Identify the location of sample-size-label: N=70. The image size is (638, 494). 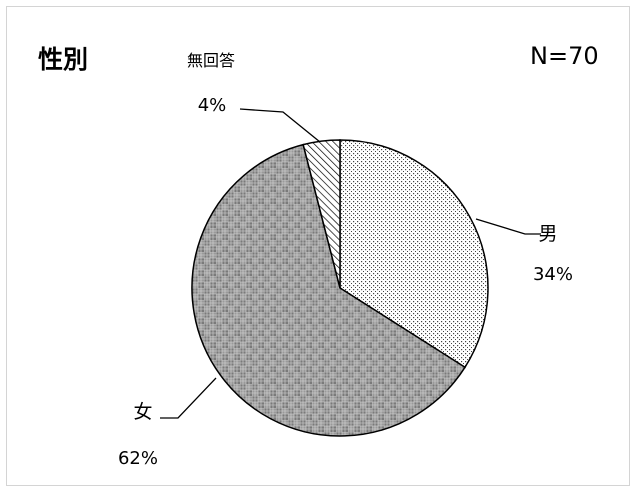
(564, 56).